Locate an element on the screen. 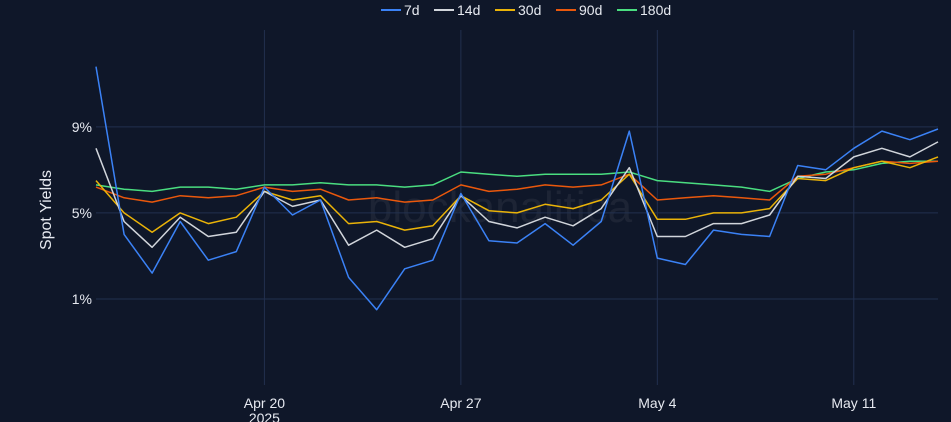 The width and height of the screenshot is (951, 422). legend-label: 14d is located at coordinates (468, 10).